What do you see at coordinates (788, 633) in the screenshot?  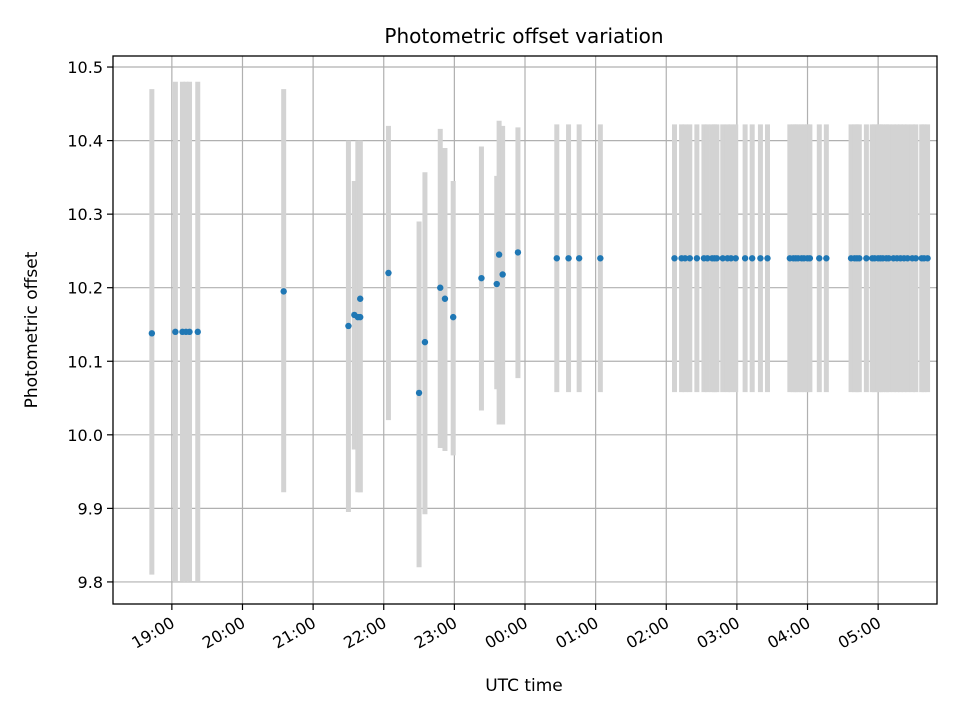 I see `x-tick-label: 04:00` at bounding box center [788, 633].